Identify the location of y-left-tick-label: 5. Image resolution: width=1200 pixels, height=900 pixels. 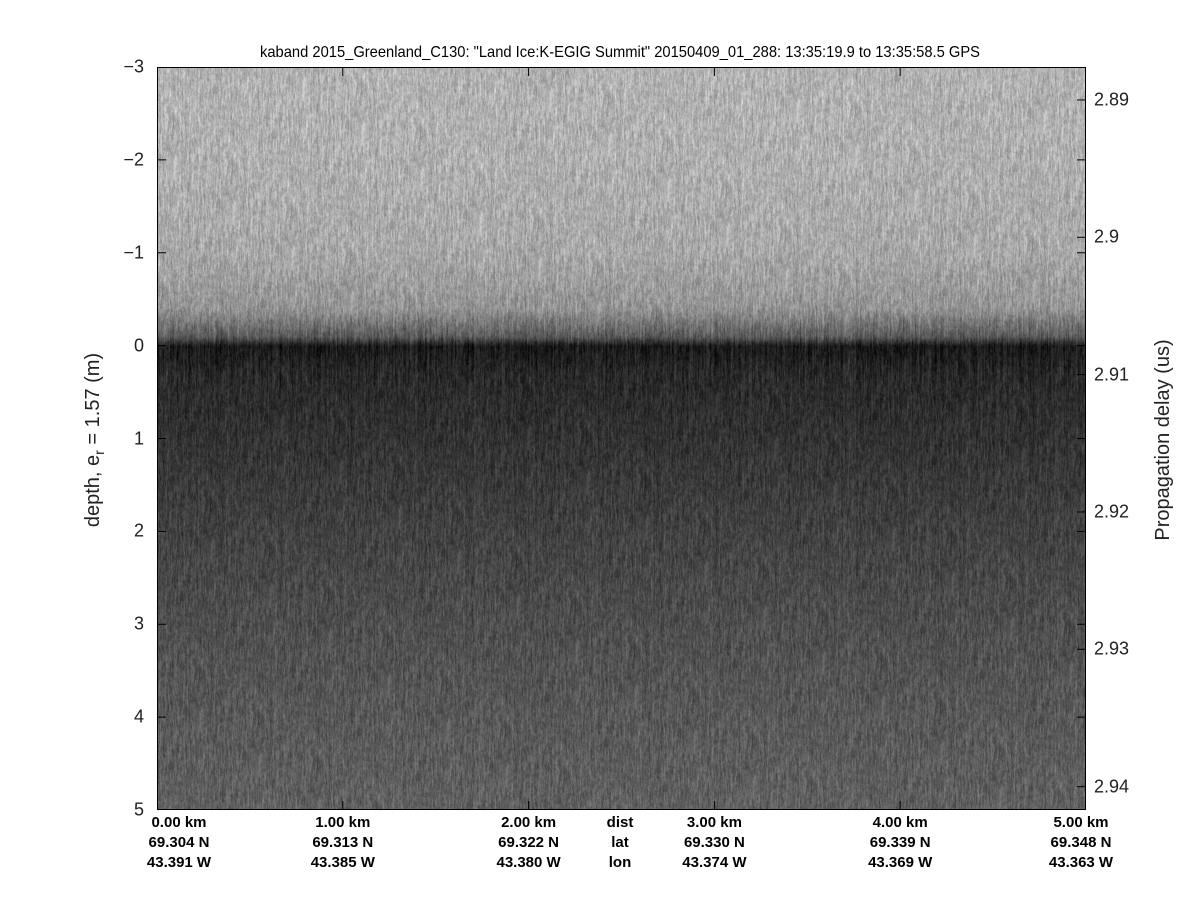
(138, 809).